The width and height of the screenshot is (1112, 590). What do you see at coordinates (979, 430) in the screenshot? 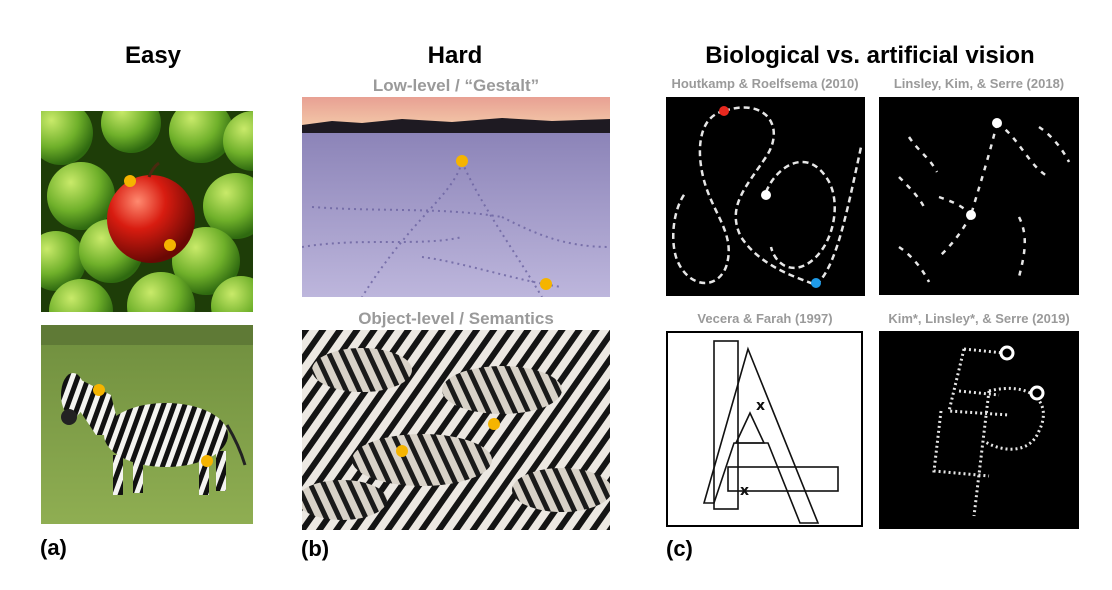
I see `dotted-letters-stimulus` at bounding box center [979, 430].